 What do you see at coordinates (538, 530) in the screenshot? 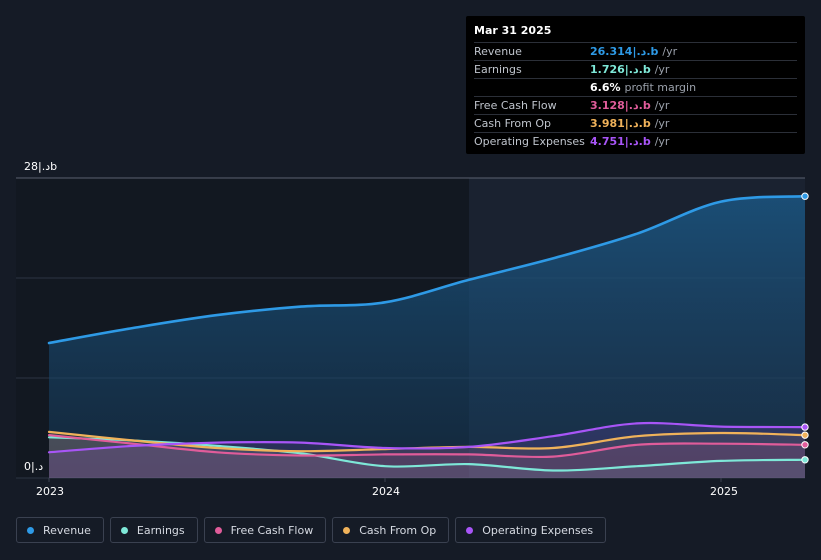
I see `legend-label: Operating Expenses` at bounding box center [538, 530].